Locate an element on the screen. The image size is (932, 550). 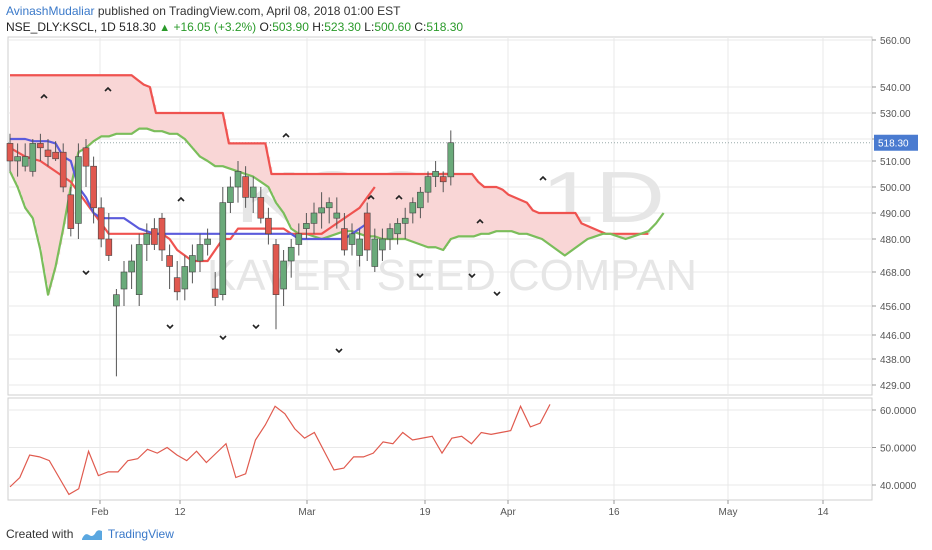
time-tick-label: 16 is located at coordinates (614, 512).